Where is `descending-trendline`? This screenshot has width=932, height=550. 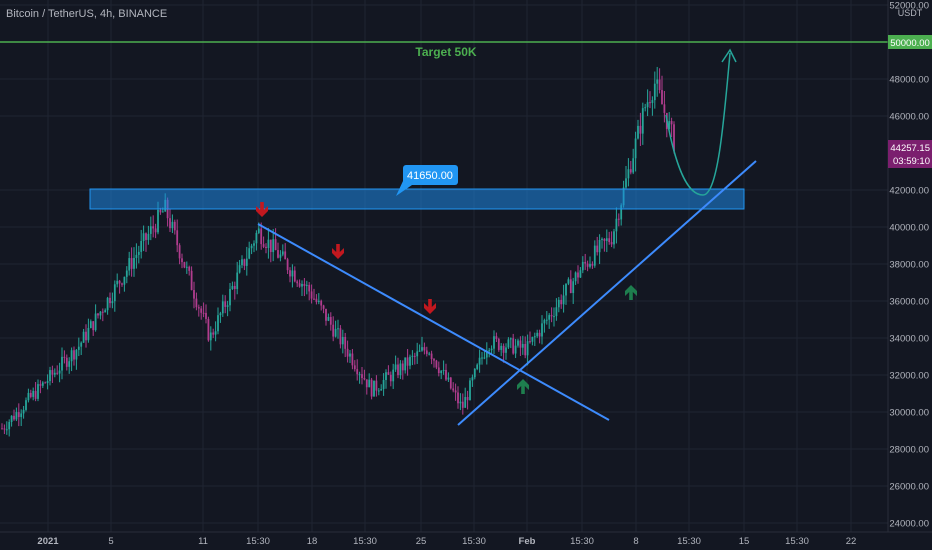
descending-trendline is located at coordinates (433, 322).